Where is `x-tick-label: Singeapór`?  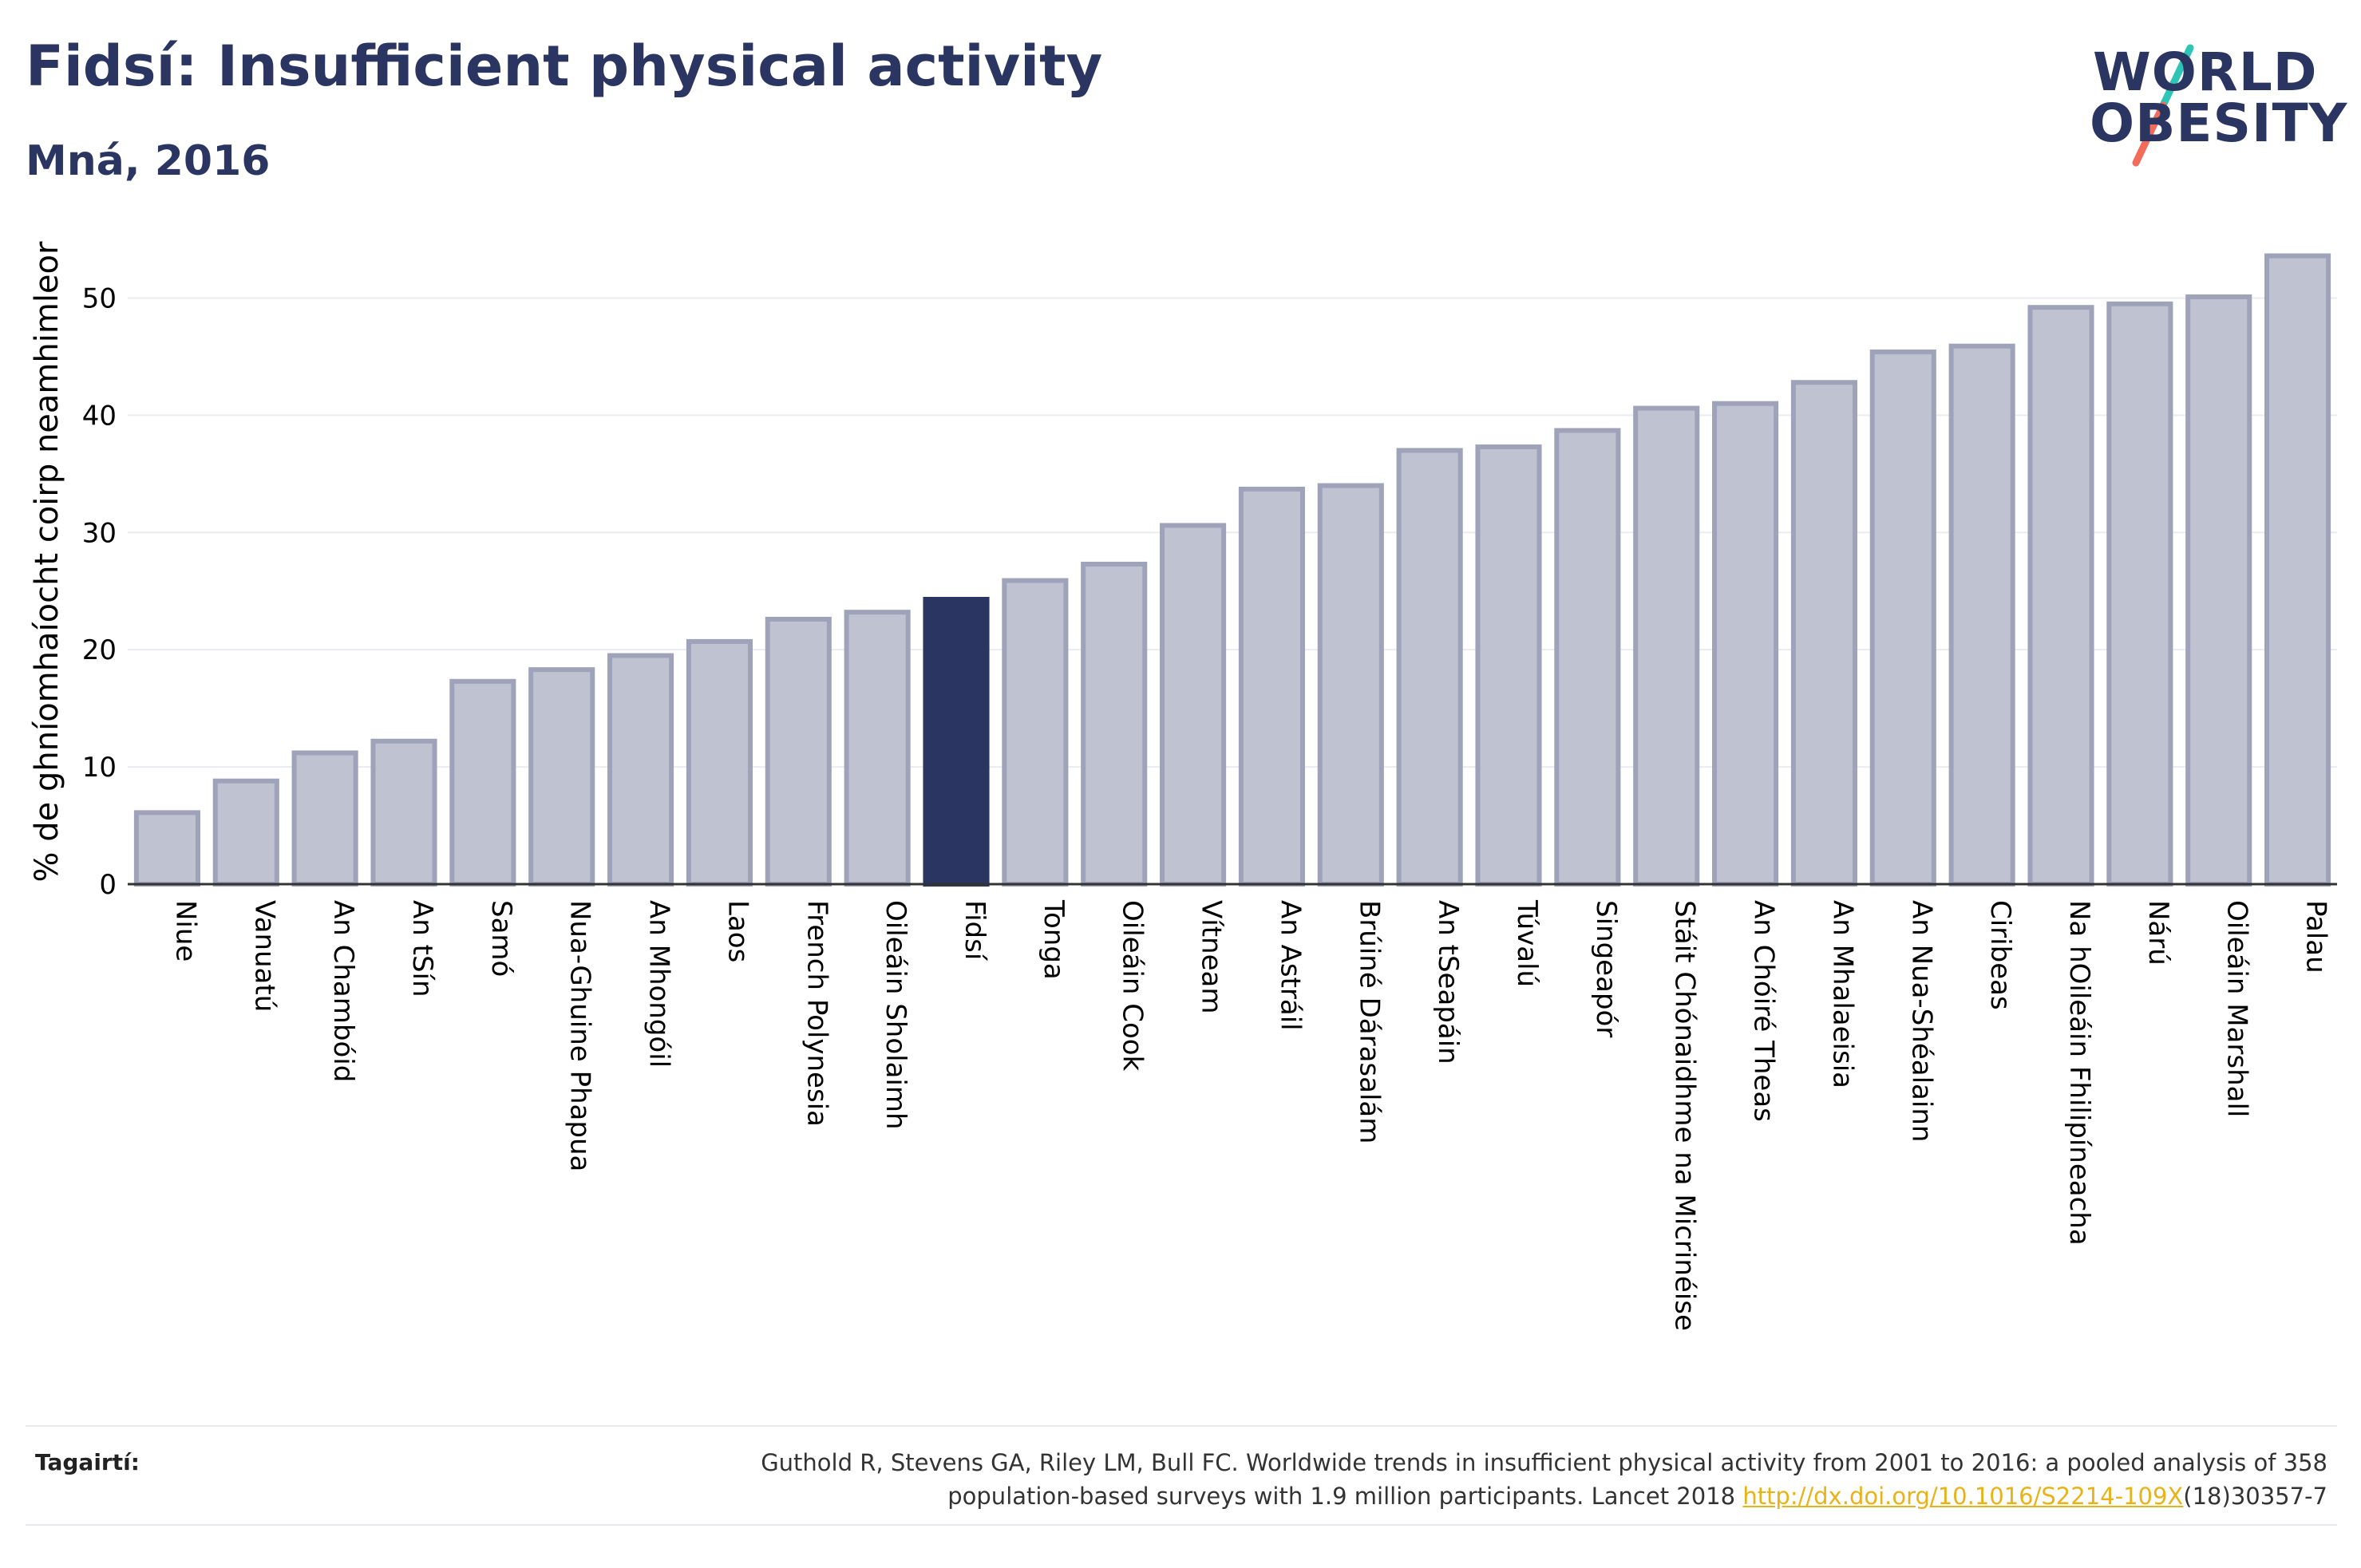
x-tick-label: Singeapór is located at coordinates (1606, 968).